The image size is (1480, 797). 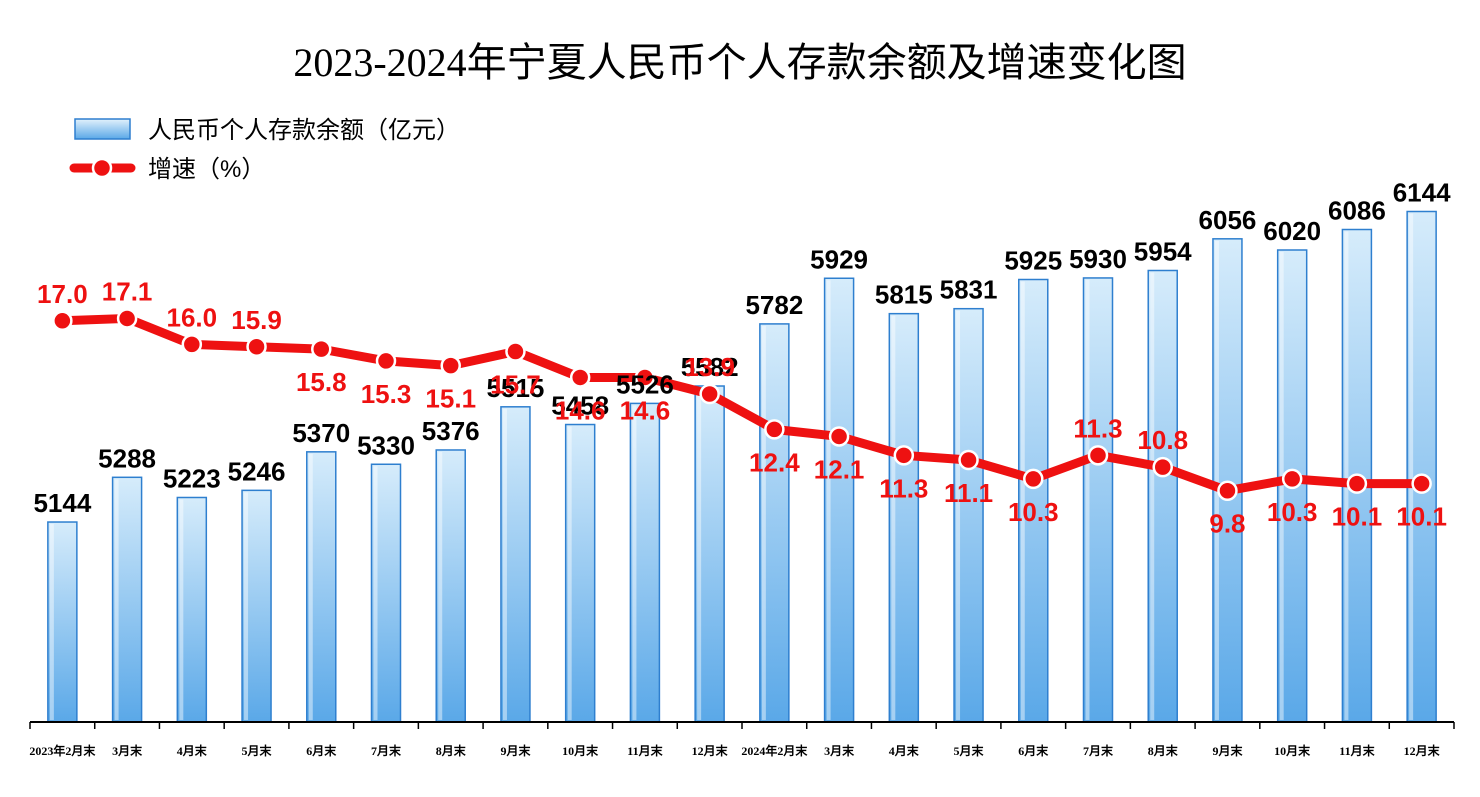 I want to click on x-tick-label: 2024年2月末, so click(x=774, y=750).